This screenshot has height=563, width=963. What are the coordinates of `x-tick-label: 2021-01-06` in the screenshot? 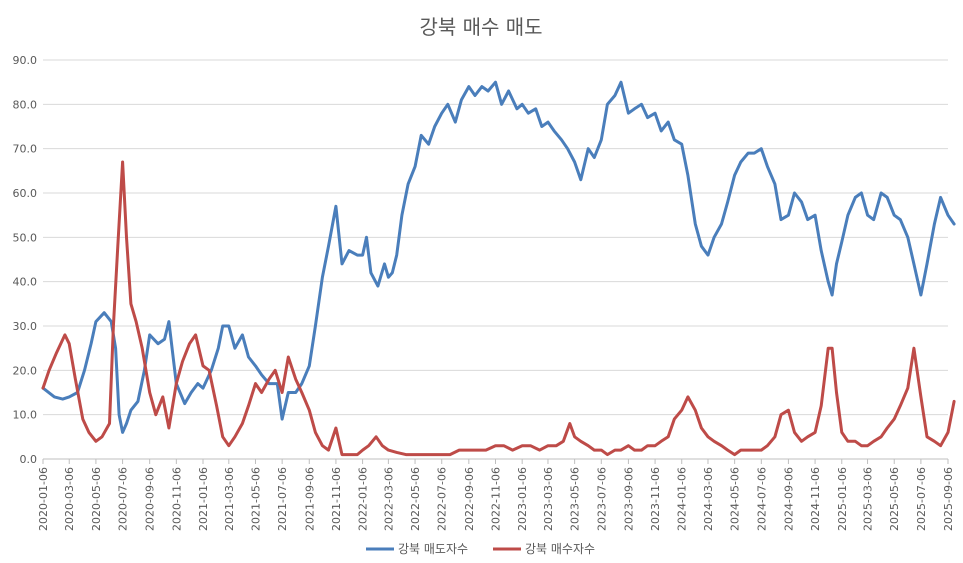 It's located at (203, 499).